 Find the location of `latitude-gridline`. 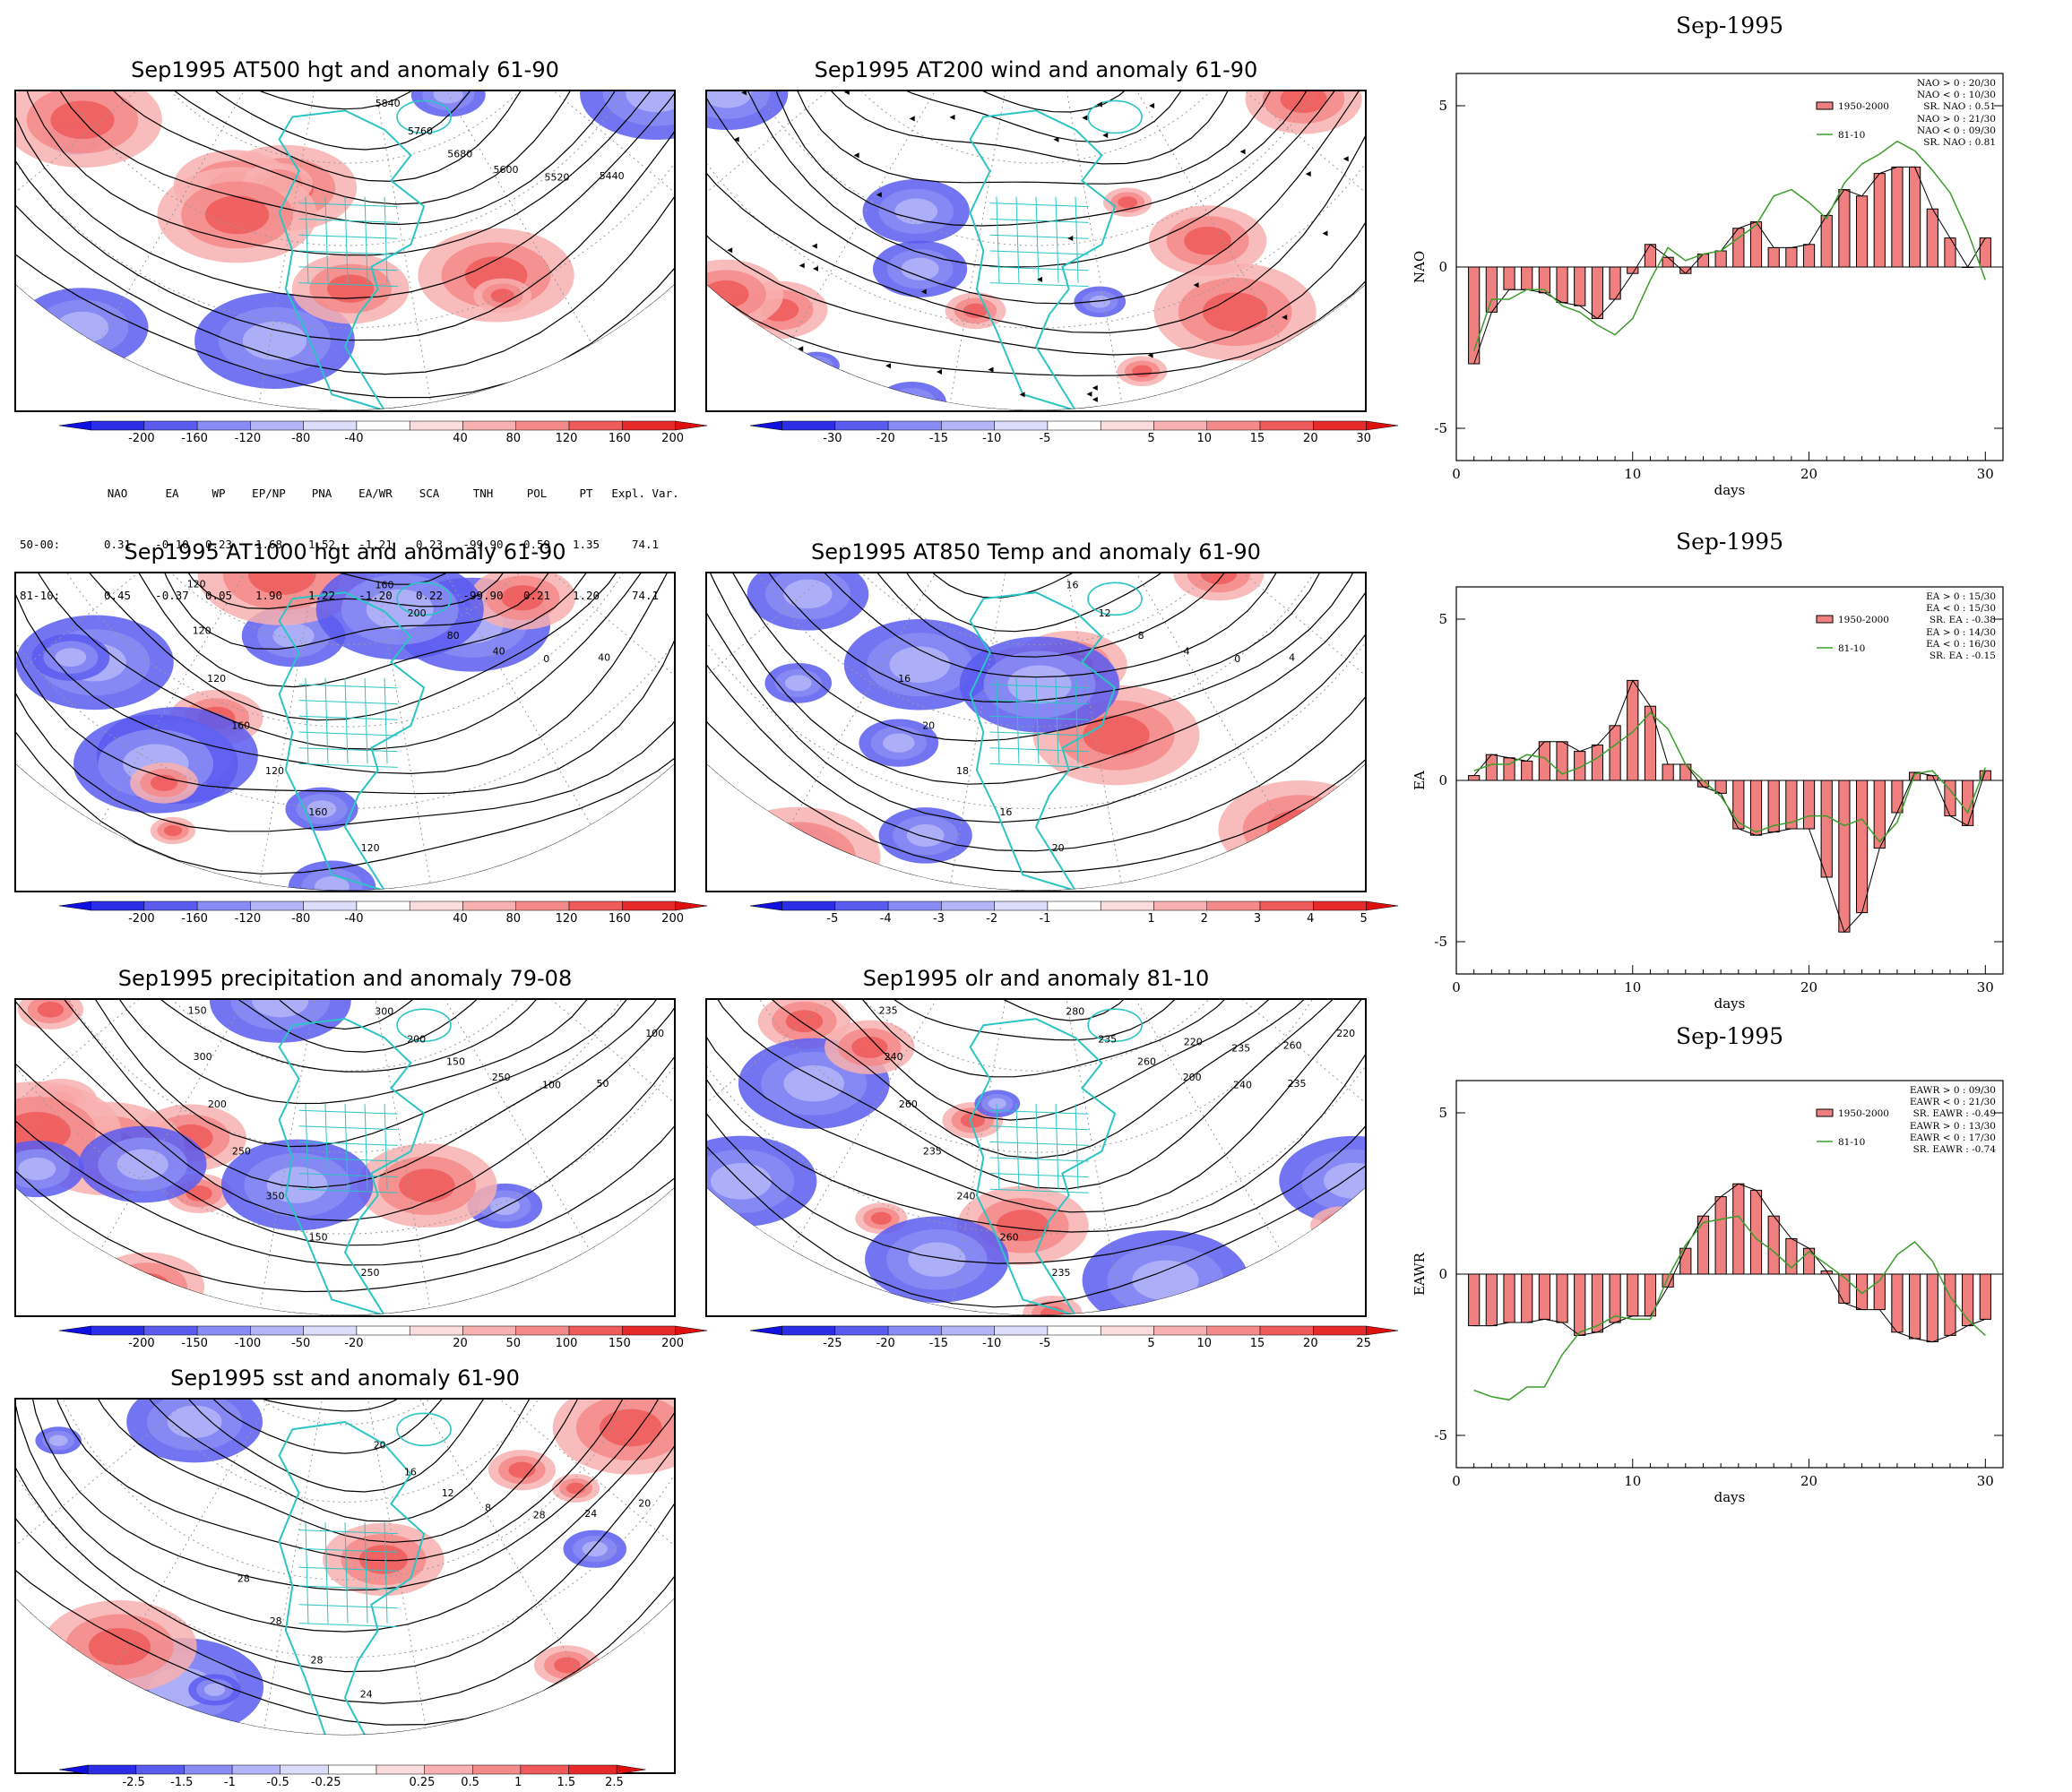

latitude-gridline is located at coordinates (1036, 1076).